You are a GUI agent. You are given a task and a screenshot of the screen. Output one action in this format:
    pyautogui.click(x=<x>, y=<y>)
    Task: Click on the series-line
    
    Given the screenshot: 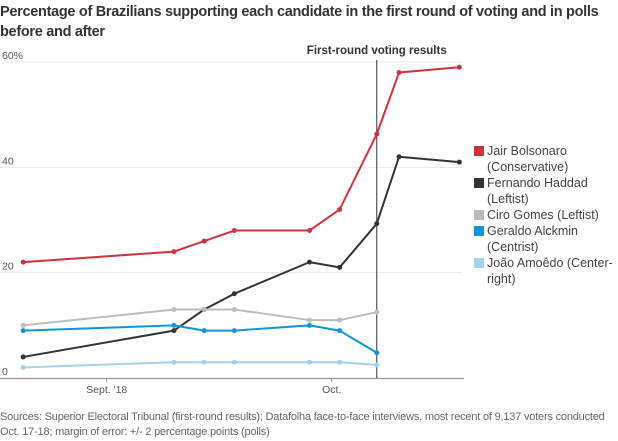 What is the action you would take?
    pyautogui.click(x=200, y=365)
    